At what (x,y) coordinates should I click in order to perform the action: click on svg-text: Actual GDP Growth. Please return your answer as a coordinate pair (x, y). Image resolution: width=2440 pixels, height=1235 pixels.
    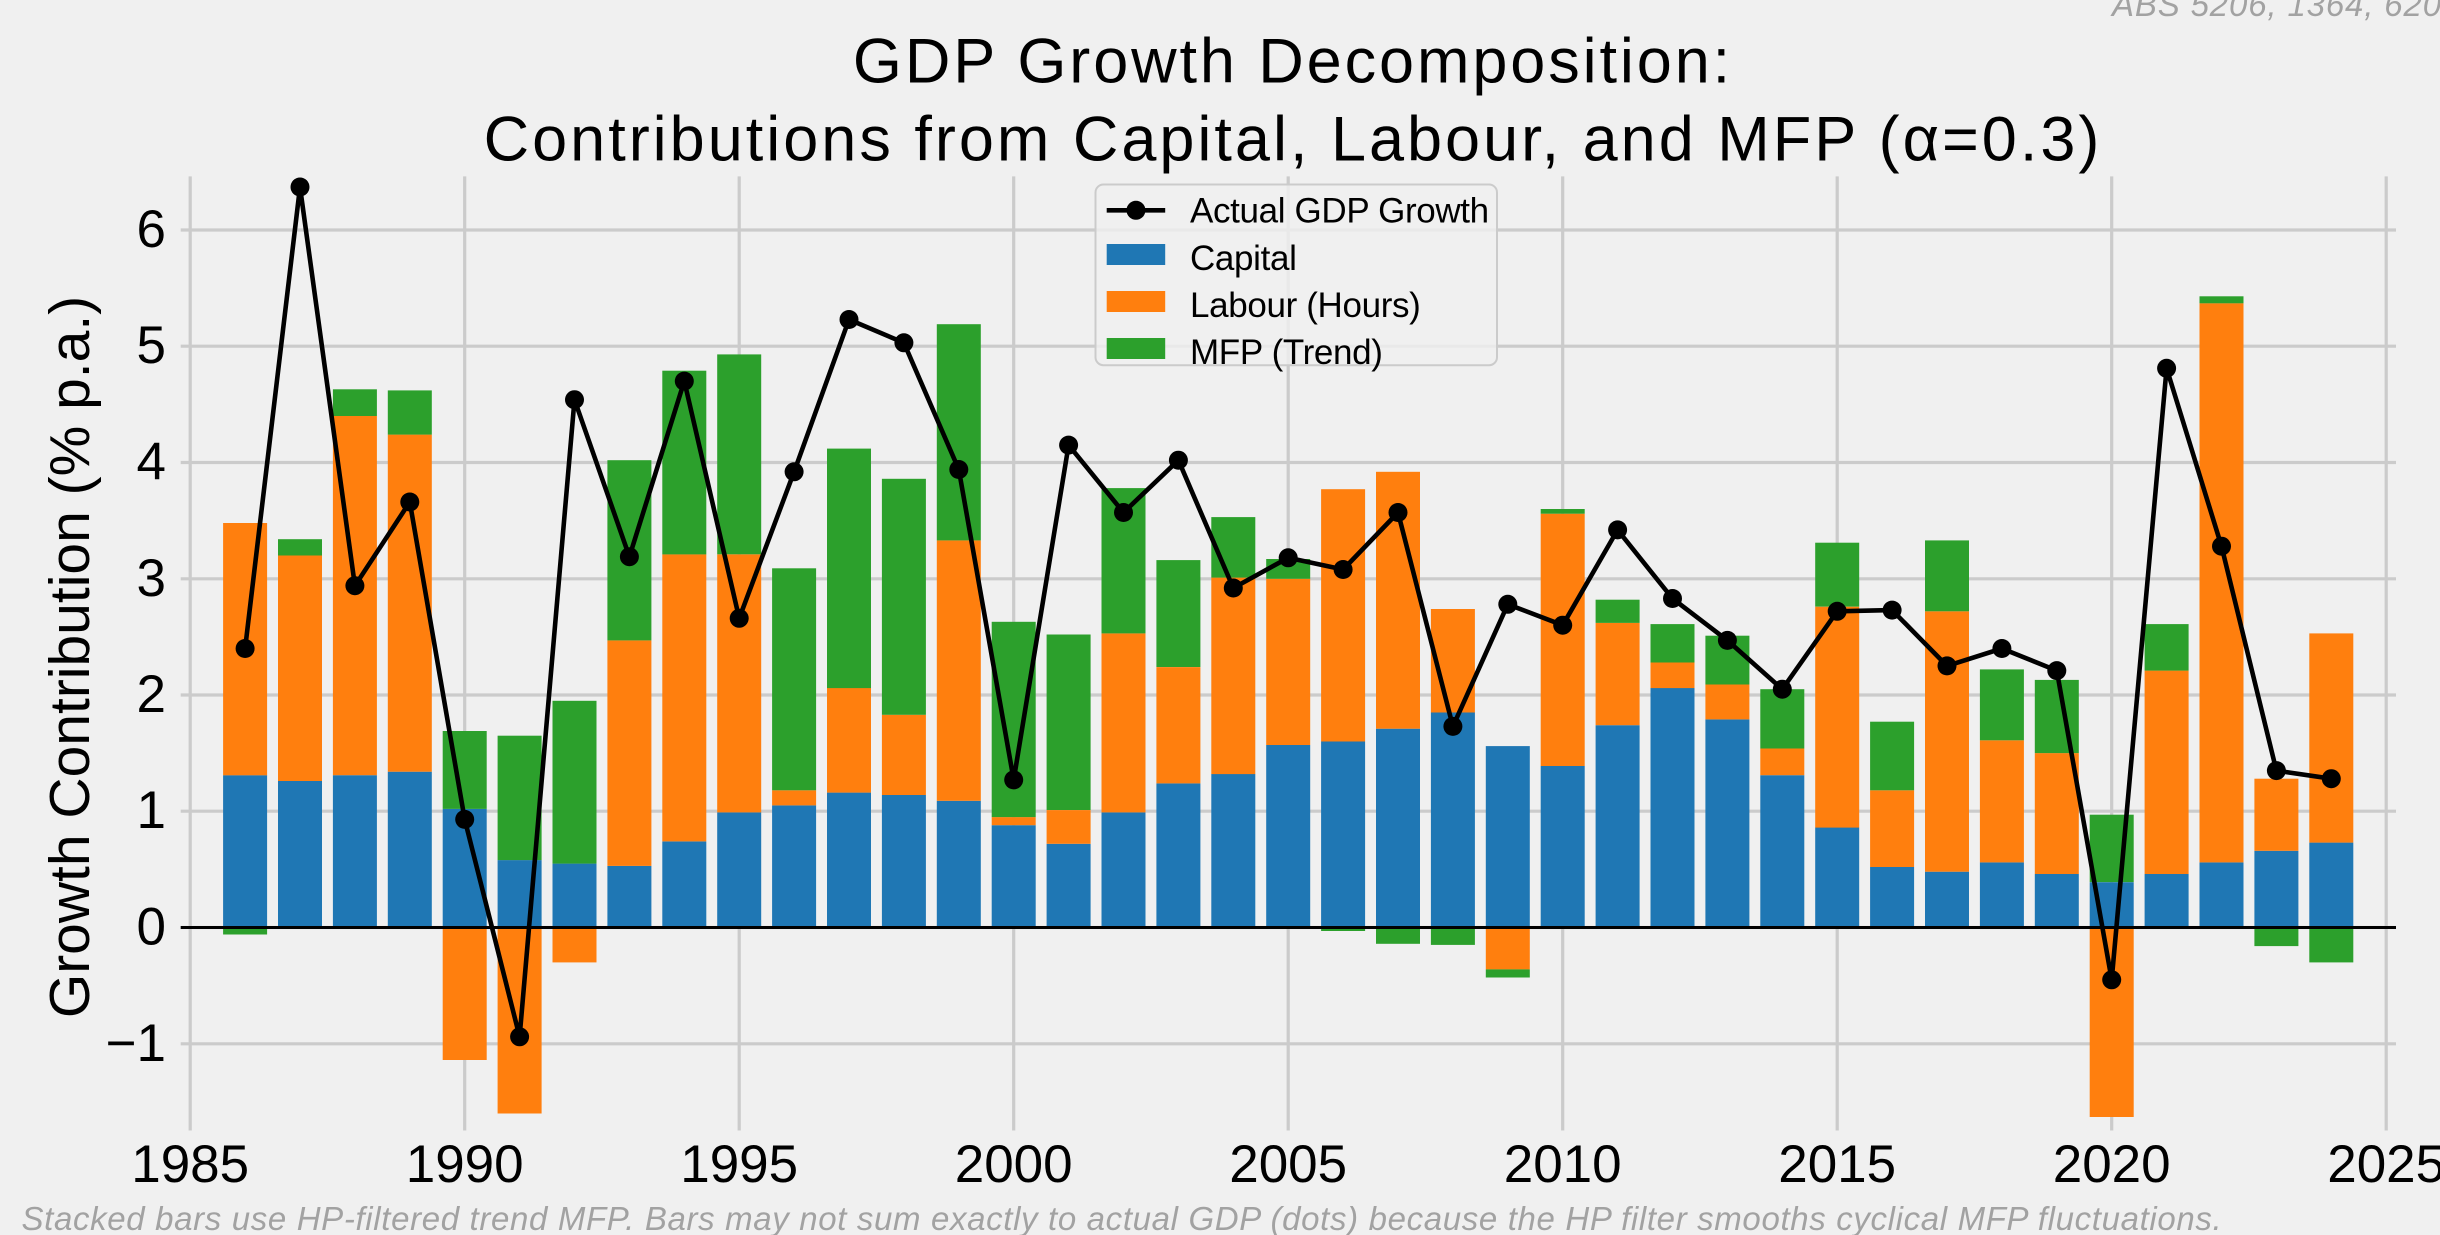
    Looking at the image, I should click on (1339, 211).